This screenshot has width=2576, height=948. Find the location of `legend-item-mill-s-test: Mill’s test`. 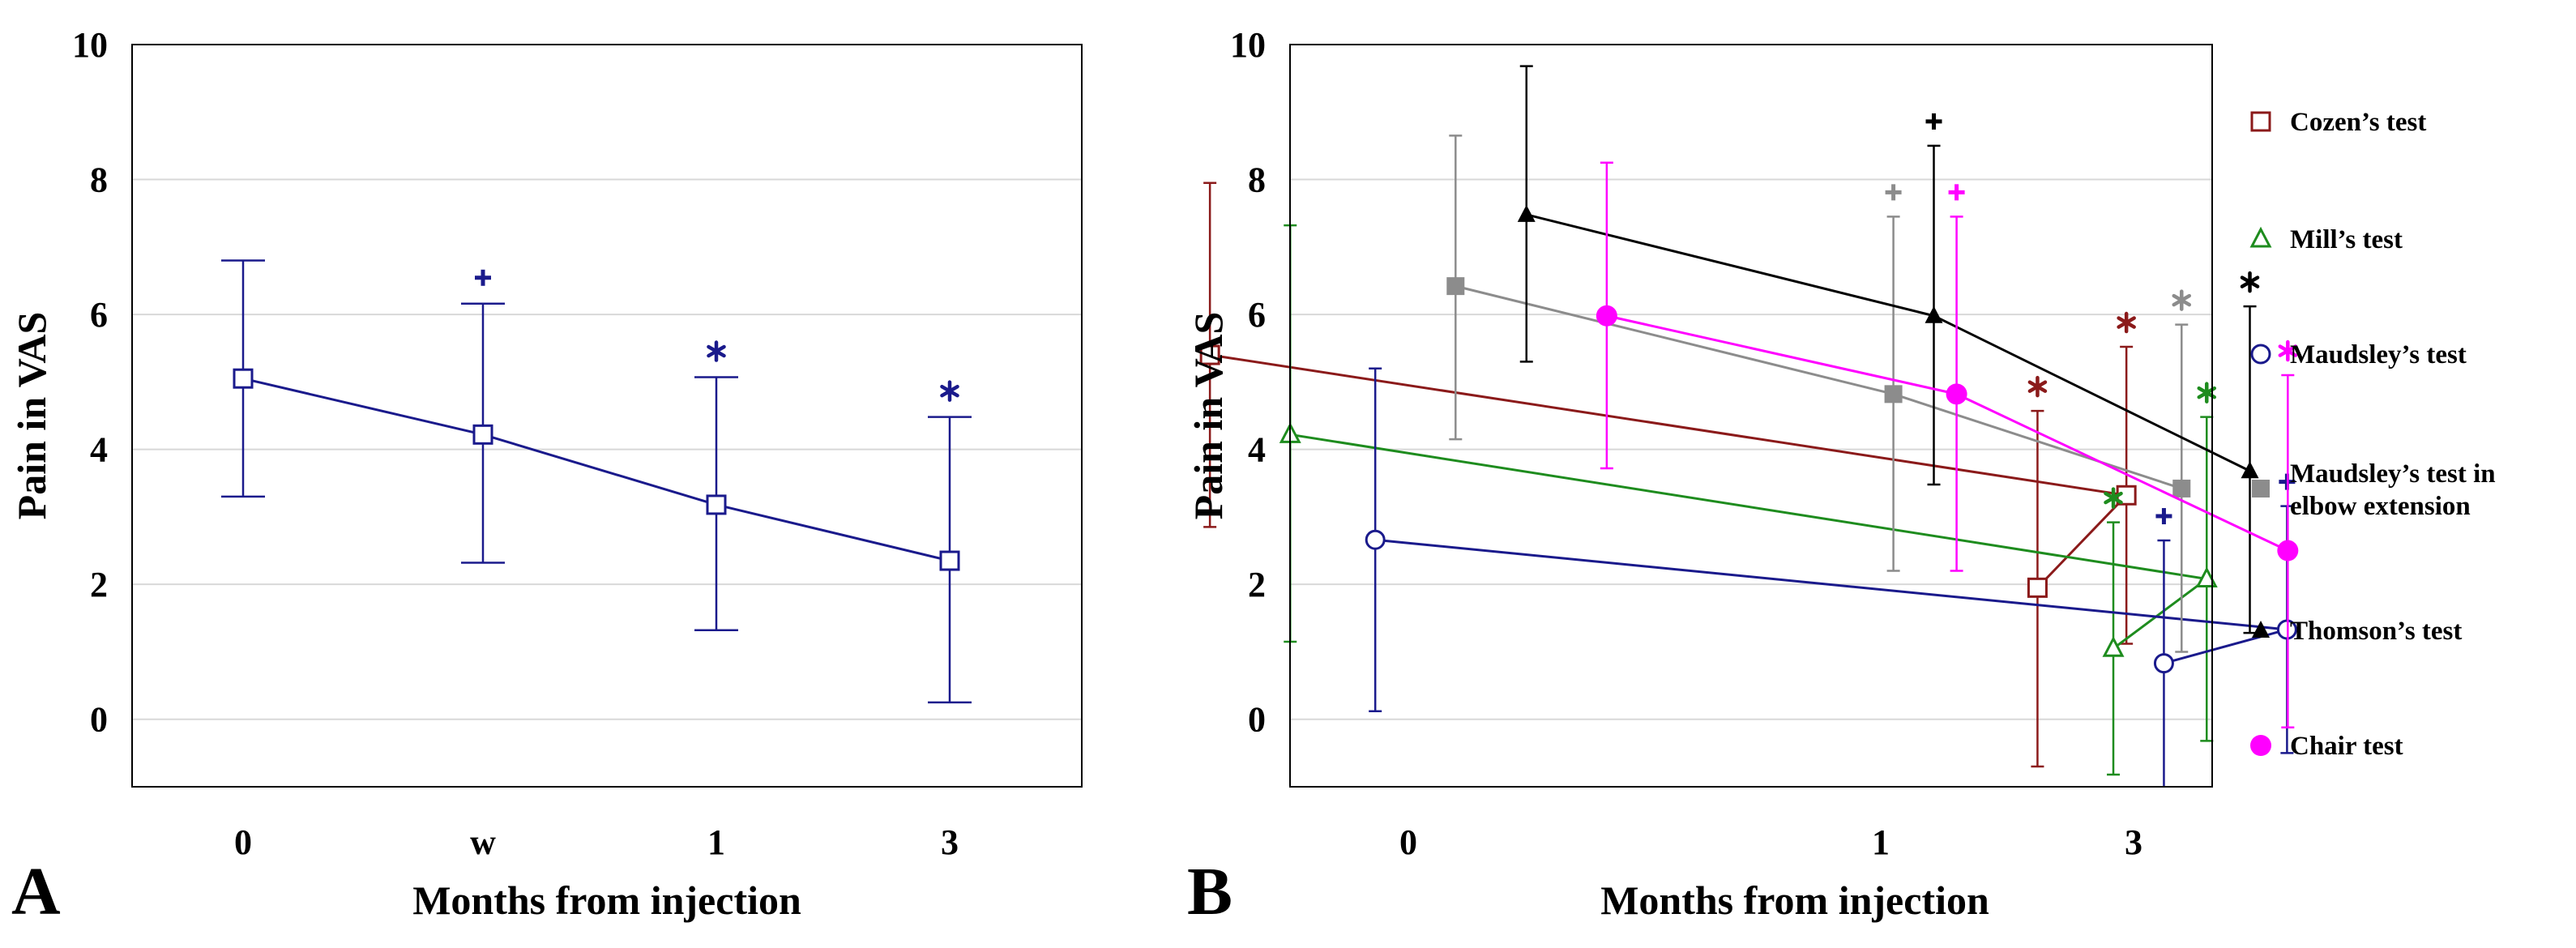

legend-item-mill-s-test: Mill’s test is located at coordinates (2326, 239).